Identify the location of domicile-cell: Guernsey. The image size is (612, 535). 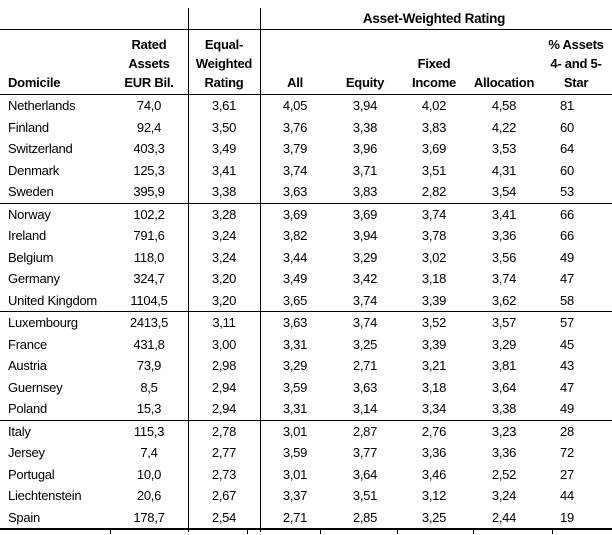
(35, 387).